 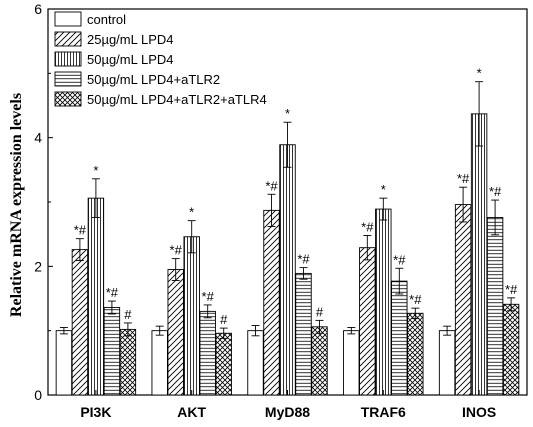 What do you see at coordinates (177, 99) in the screenshot?
I see `legend-label: 50µg/mL LPD4+aTLR2+aTLR4` at bounding box center [177, 99].